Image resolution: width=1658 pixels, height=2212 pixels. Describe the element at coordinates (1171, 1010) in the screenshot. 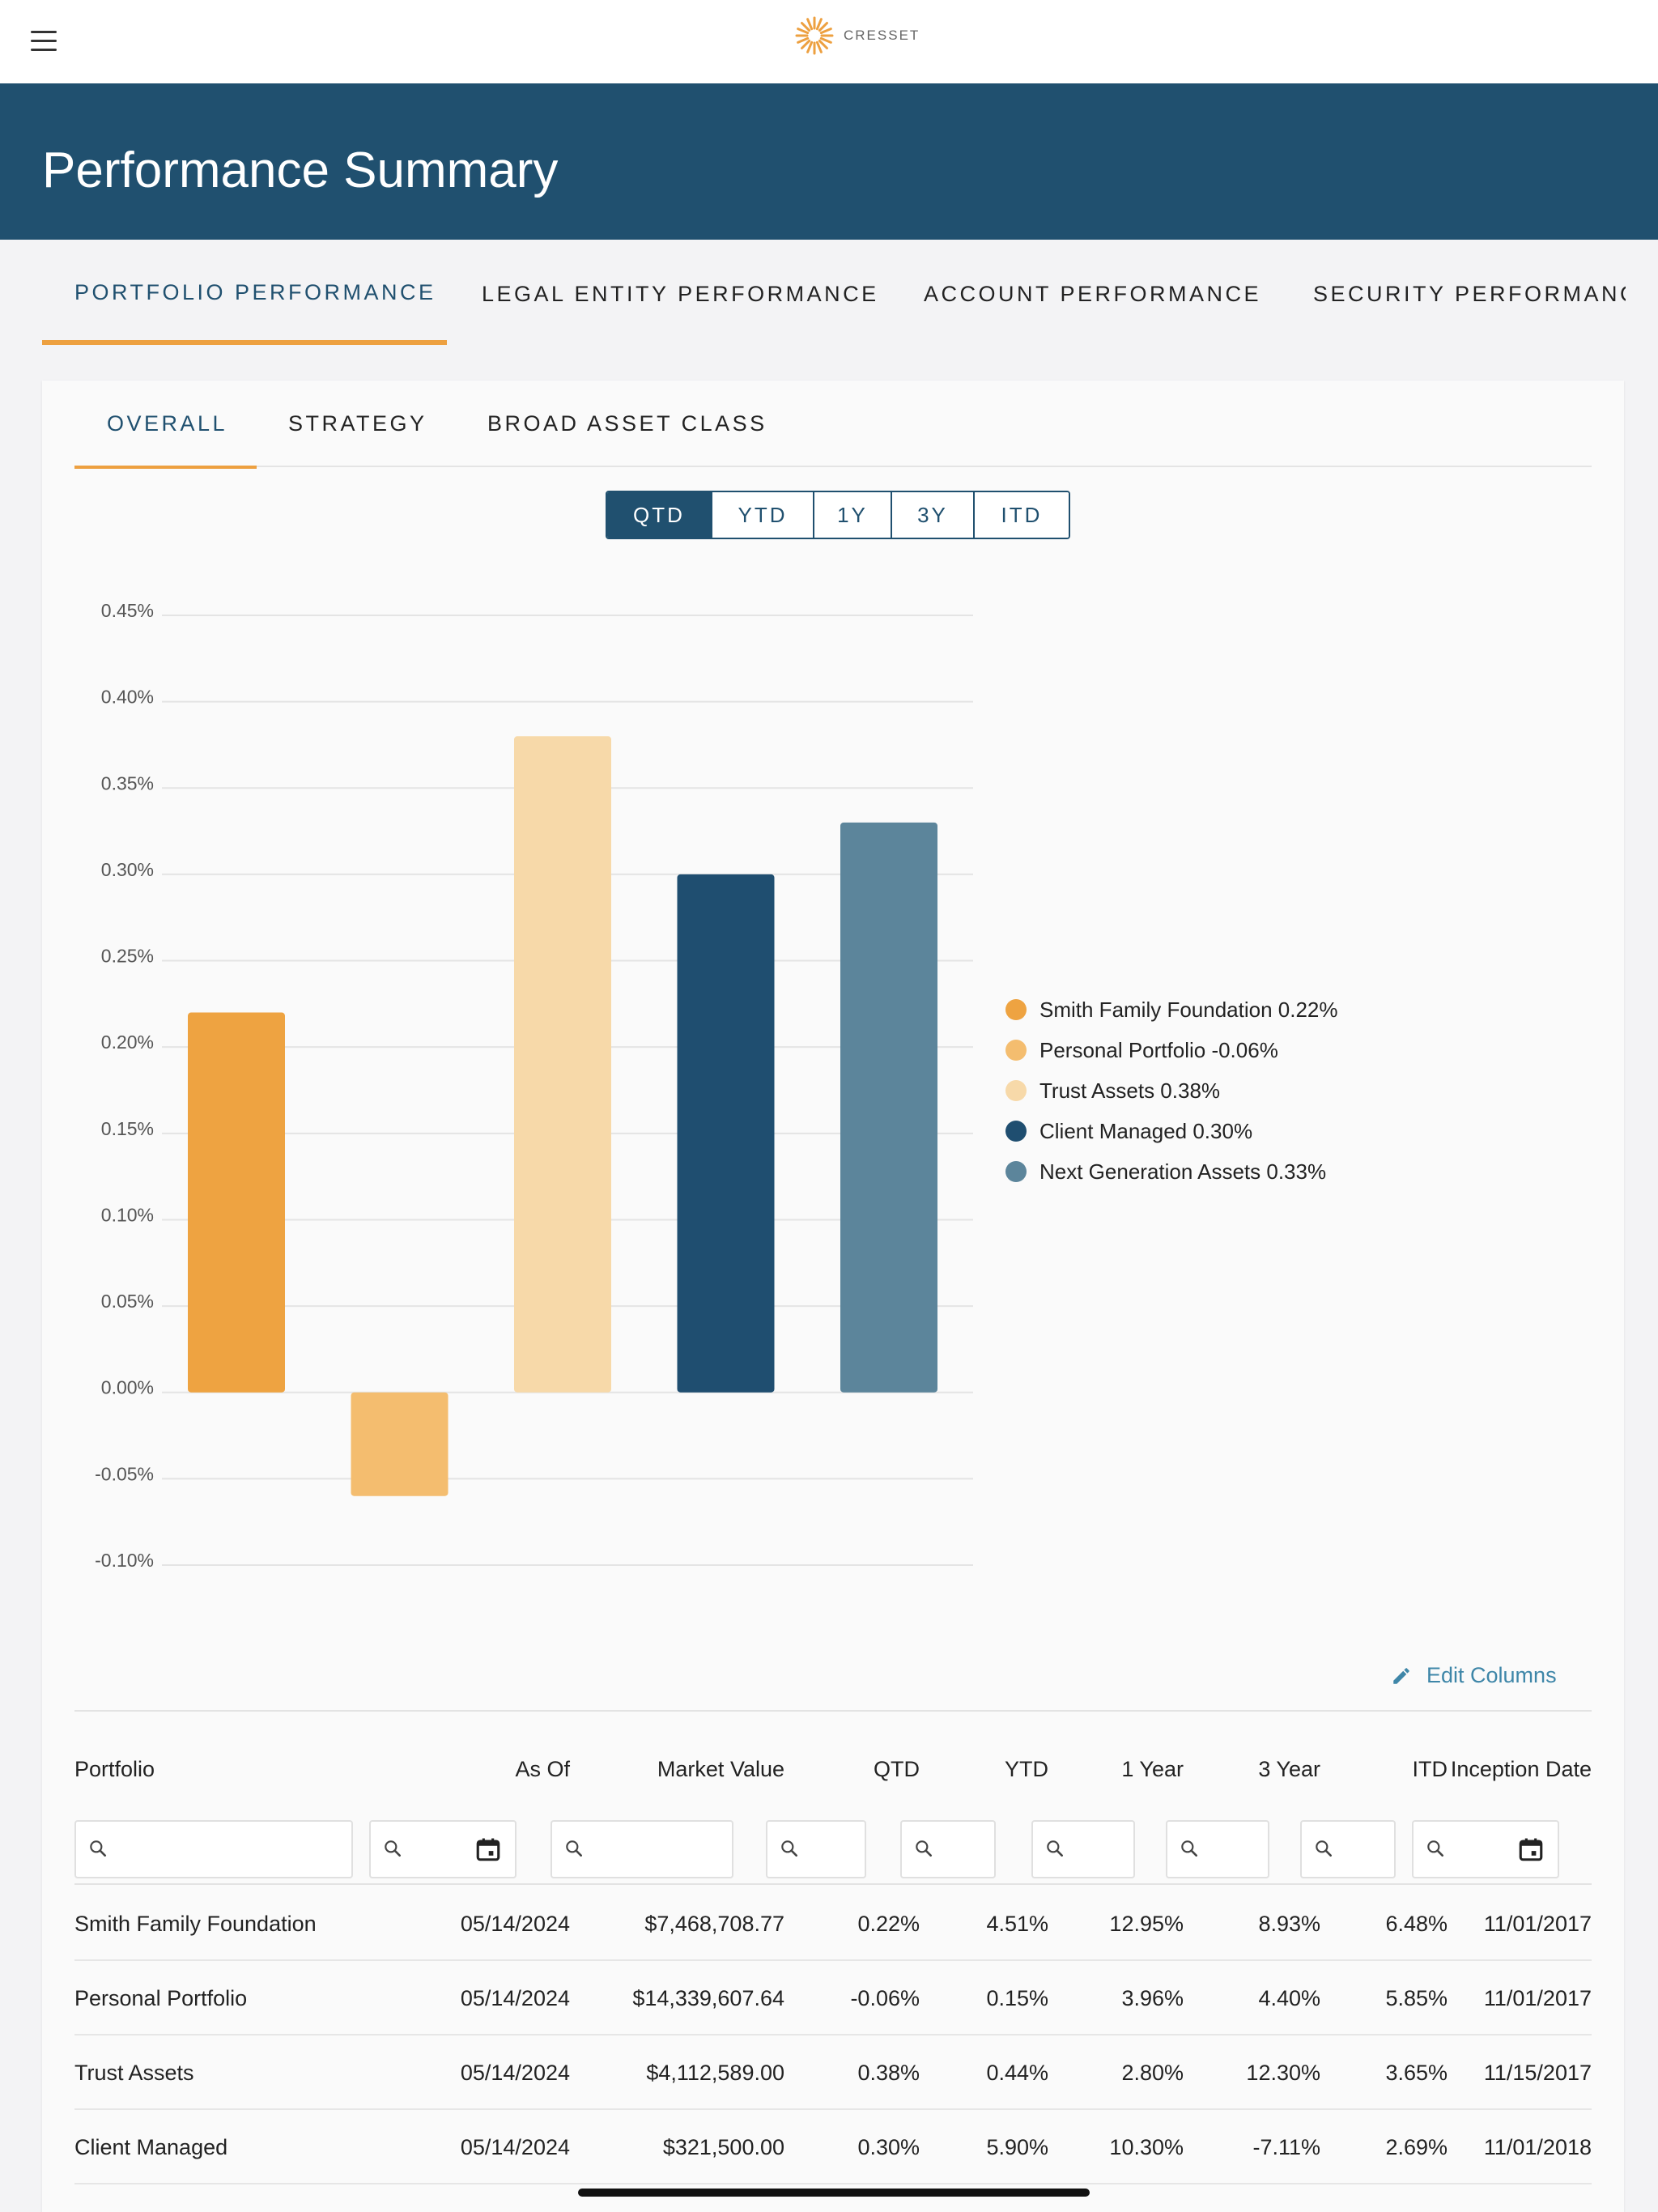

I see `legend-item: Smith Family Foundation 0.22%` at that location.